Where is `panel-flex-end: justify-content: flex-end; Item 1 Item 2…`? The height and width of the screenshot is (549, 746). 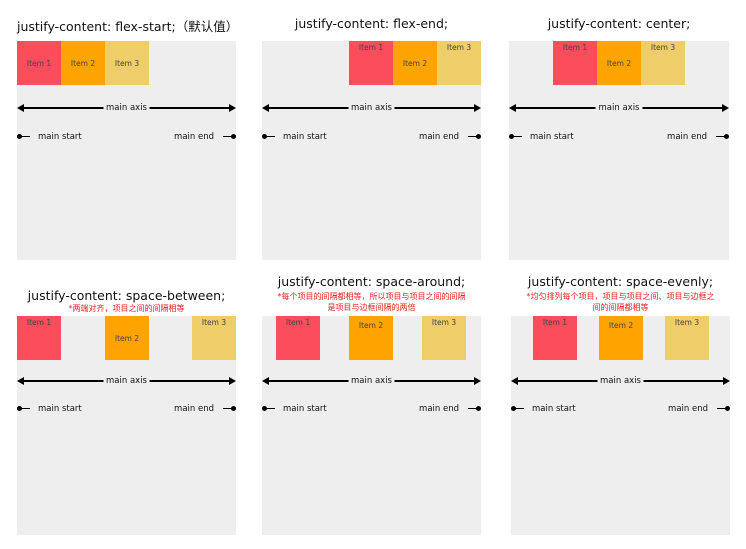 panel-flex-end: justify-content: flex-end; Item 1 Item 2… is located at coordinates (371, 138).